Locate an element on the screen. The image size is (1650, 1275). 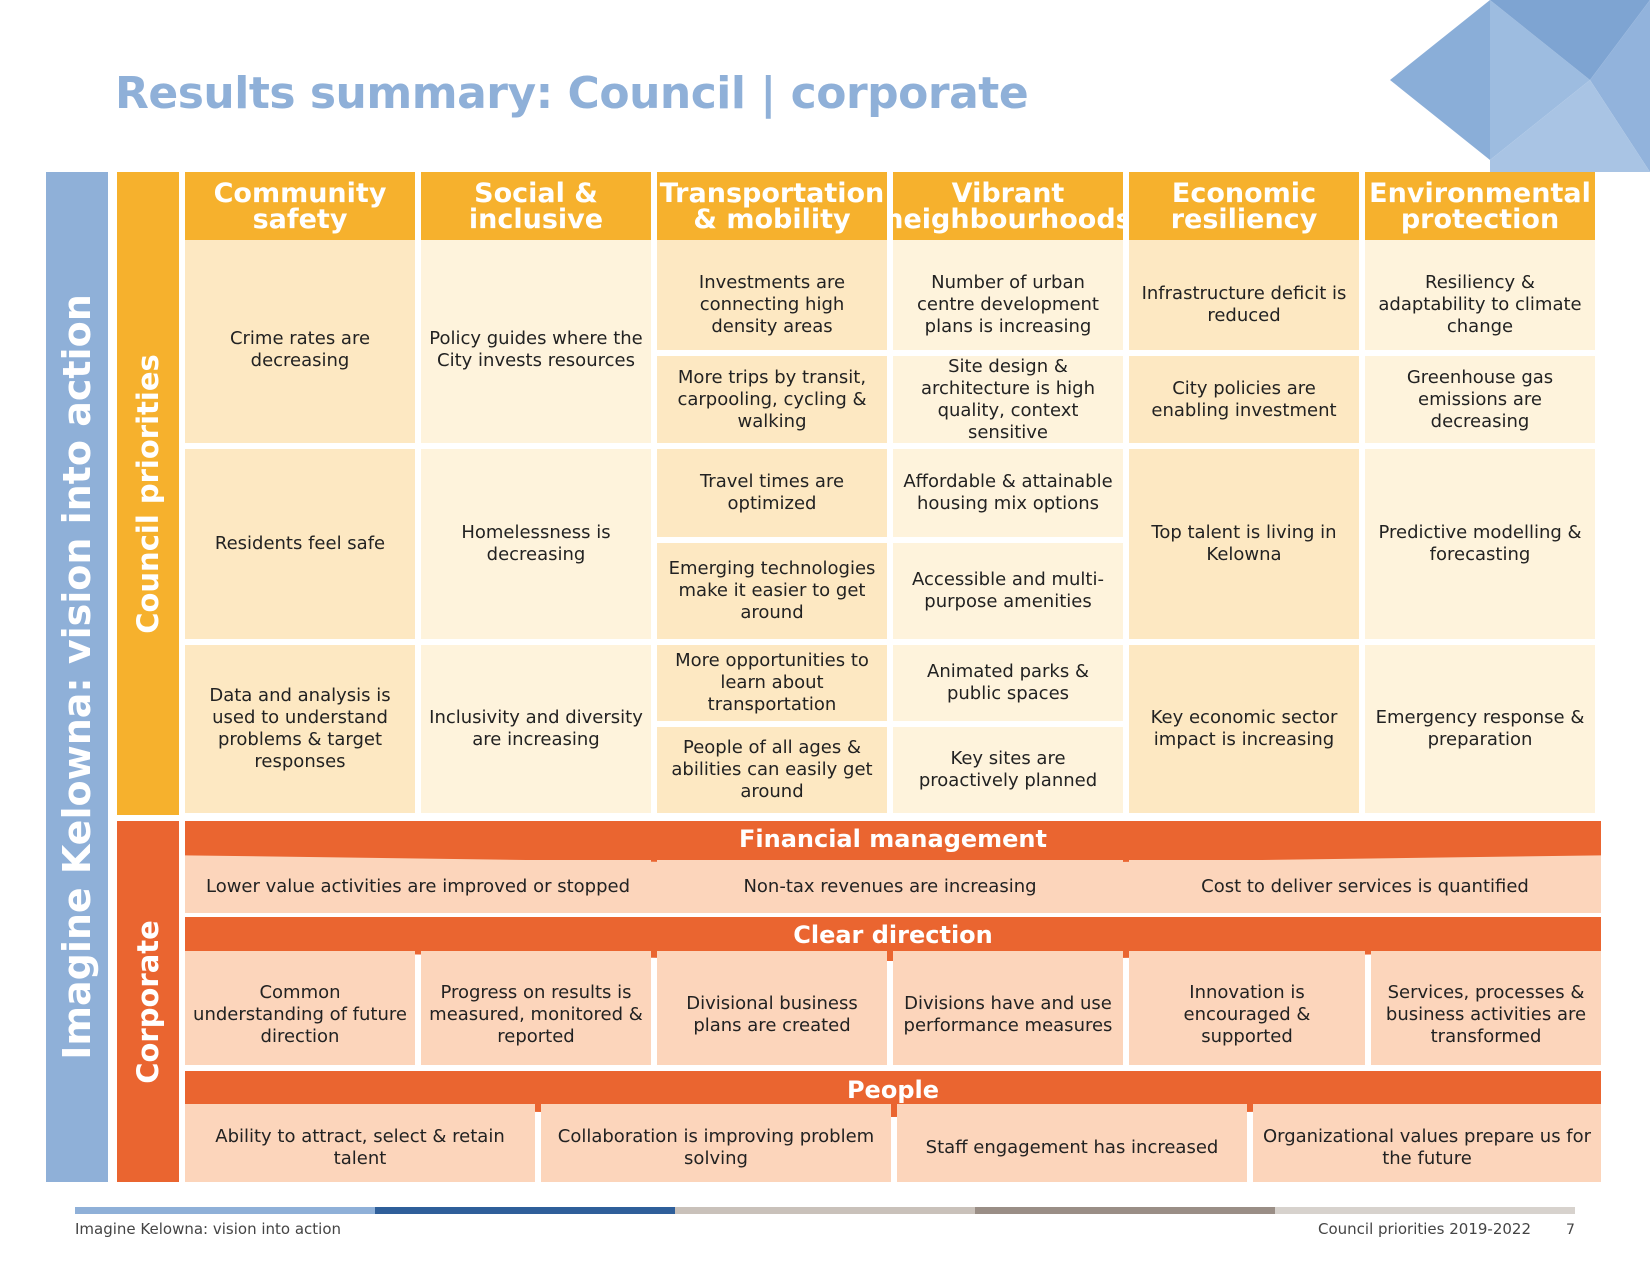
vibrant-cell-amenities: Accessible and multi-purpose amenities is located at coordinates (1008, 591).